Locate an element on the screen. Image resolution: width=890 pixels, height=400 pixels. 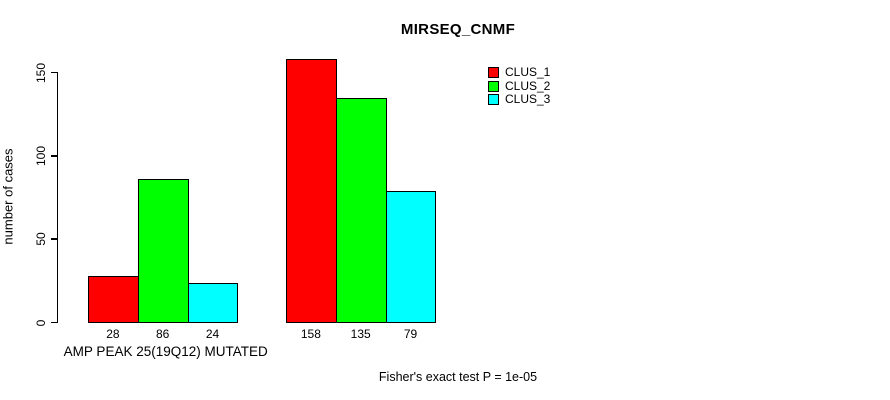
y-axis-tick-label: 0 is located at coordinates (41, 322).